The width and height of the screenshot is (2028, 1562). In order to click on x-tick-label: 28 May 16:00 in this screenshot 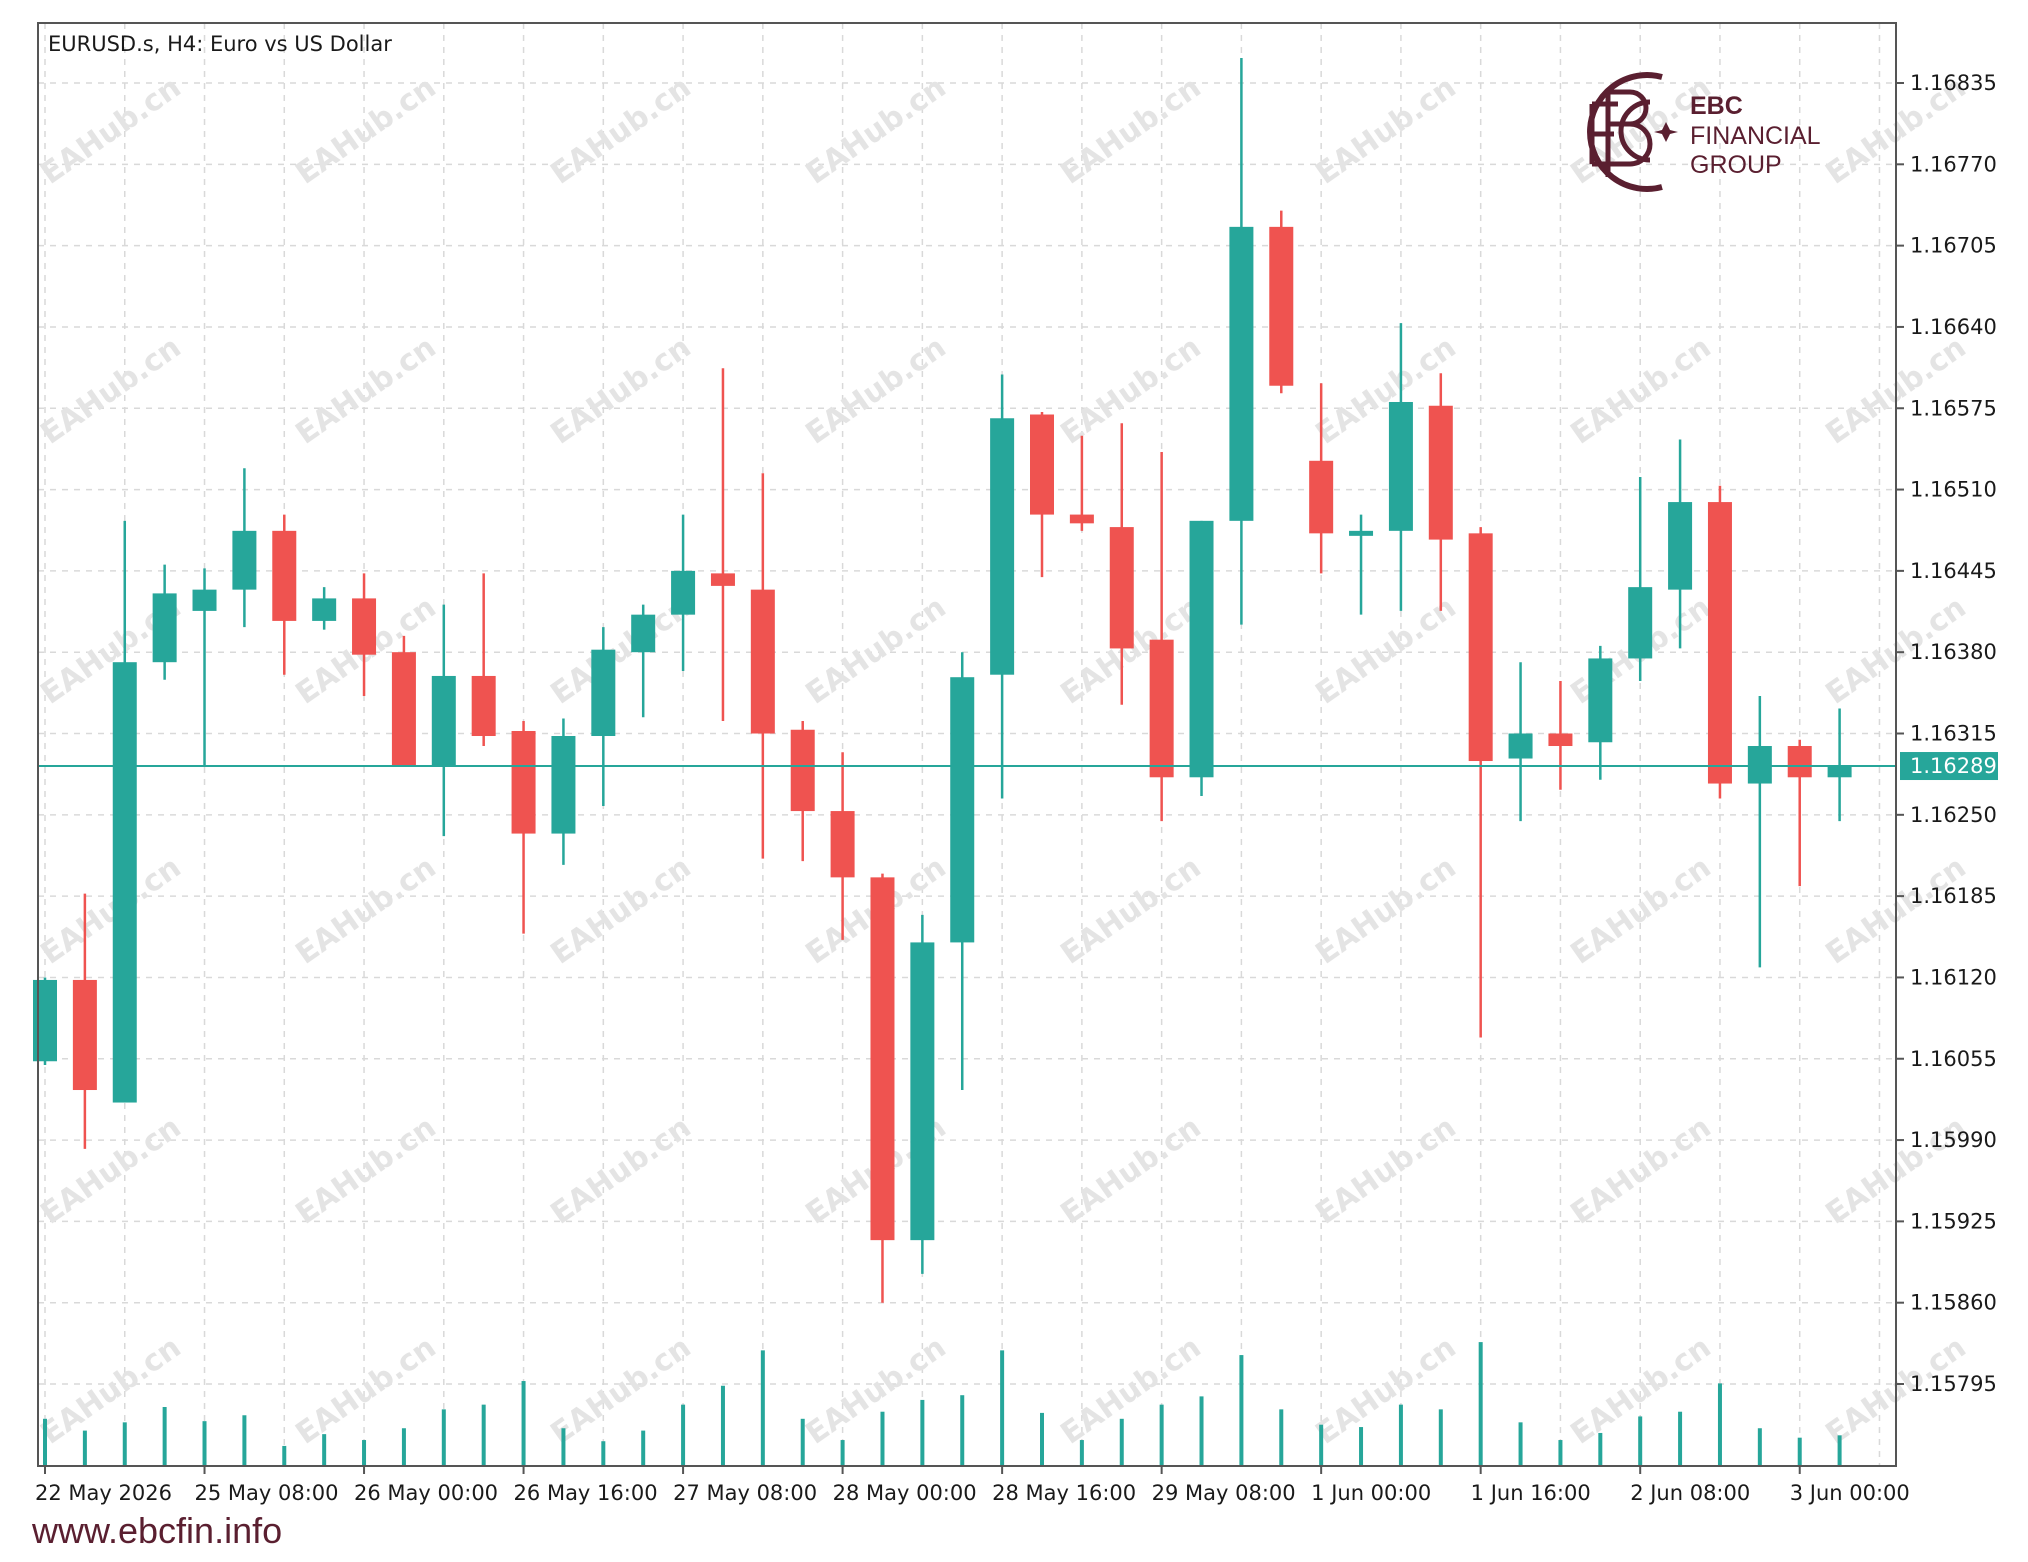, I will do `click(1064, 1493)`.